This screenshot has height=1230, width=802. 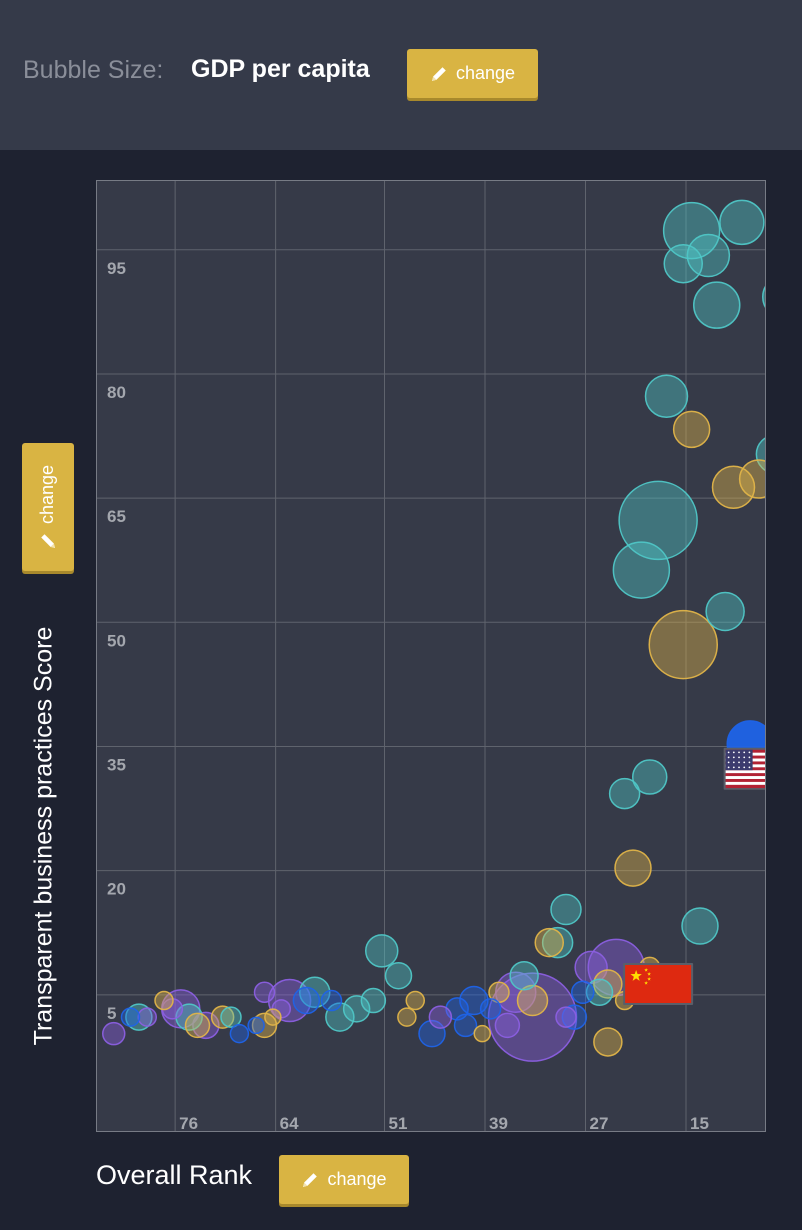 I want to click on x-tick-label: 51, so click(x=398, y=1123).